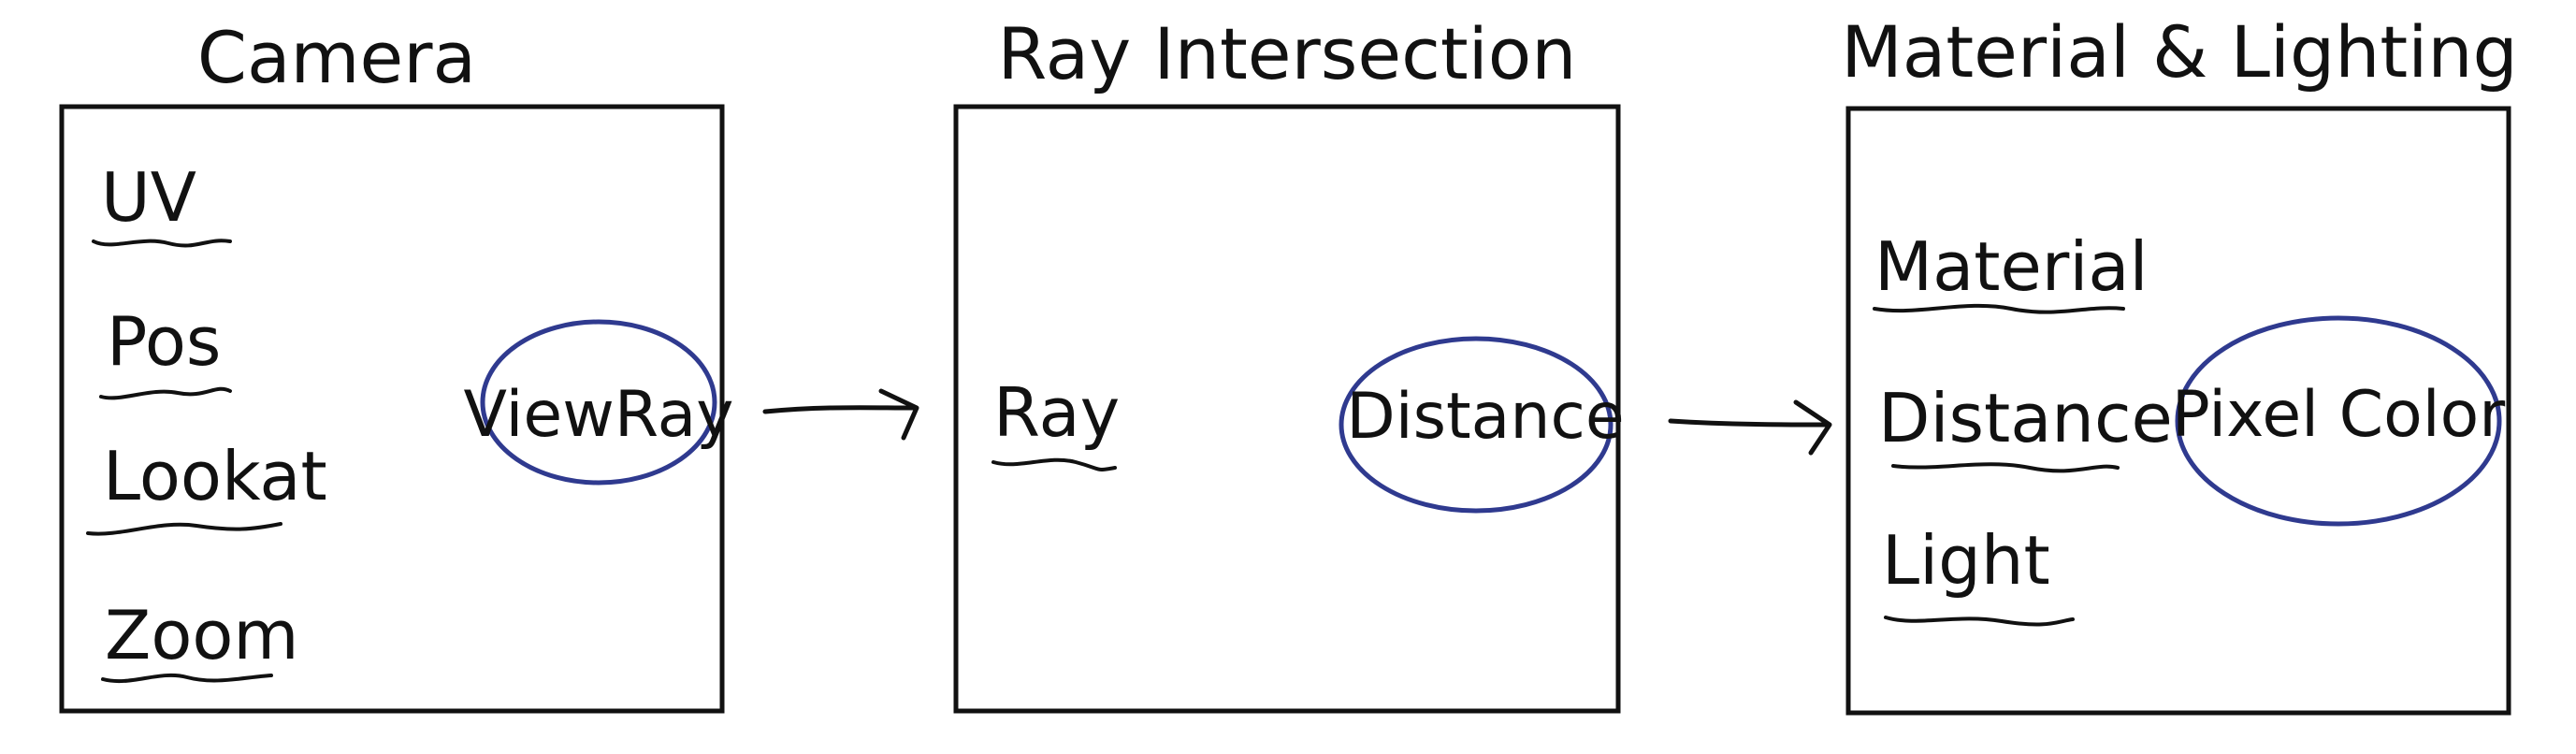  What do you see at coordinates (1054, 464) in the screenshot?
I see `intersection-input-ray-underline` at bounding box center [1054, 464].